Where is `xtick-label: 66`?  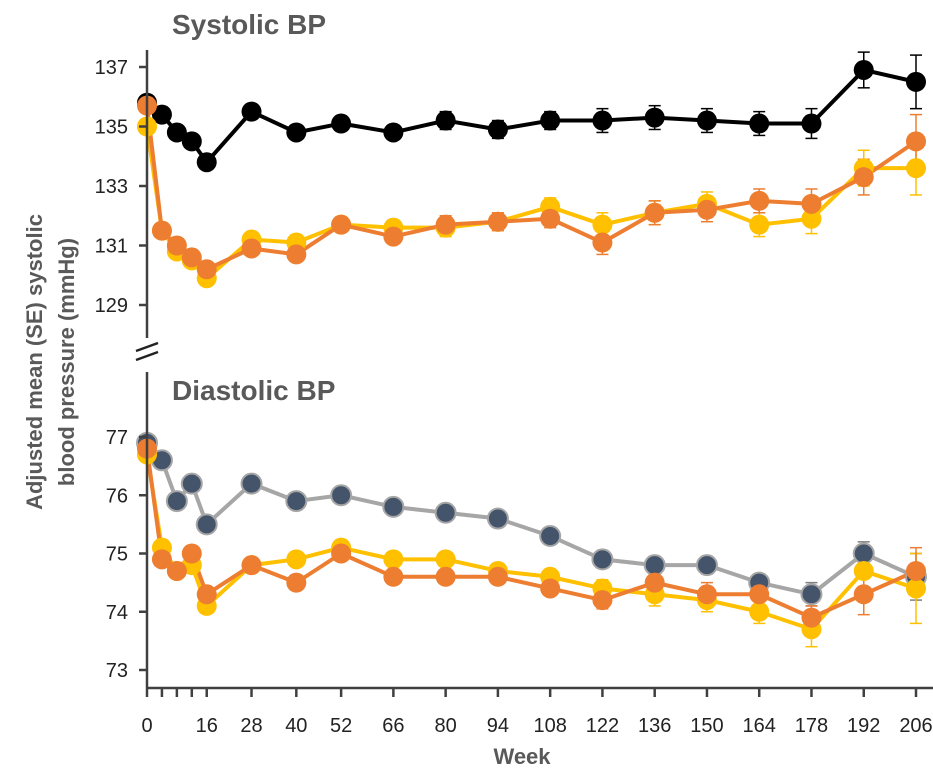 xtick-label: 66 is located at coordinates (393, 726).